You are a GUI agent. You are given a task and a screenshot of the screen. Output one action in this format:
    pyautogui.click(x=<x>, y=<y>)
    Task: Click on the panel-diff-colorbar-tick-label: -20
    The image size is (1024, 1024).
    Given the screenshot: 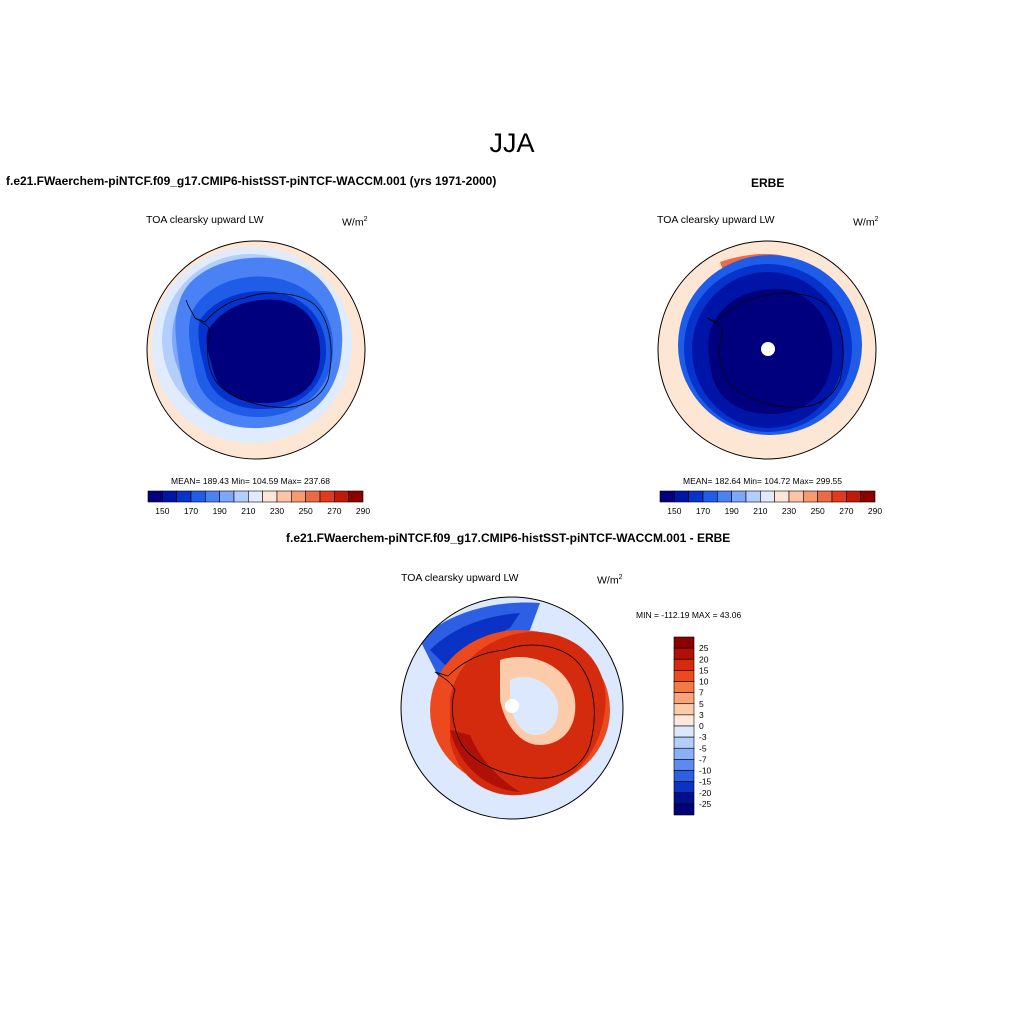 What is the action you would take?
    pyautogui.click(x=705, y=793)
    